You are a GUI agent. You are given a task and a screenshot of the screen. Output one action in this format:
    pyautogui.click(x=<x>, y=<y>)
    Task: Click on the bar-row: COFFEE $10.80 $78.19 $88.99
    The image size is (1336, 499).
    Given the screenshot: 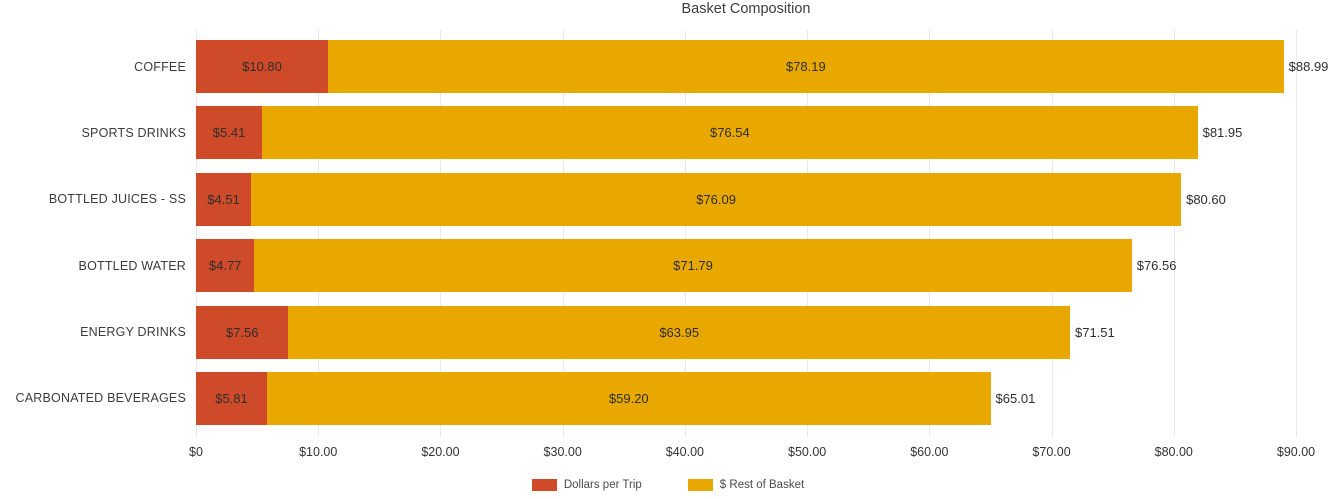 What is the action you would take?
    pyautogui.click(x=668, y=66)
    